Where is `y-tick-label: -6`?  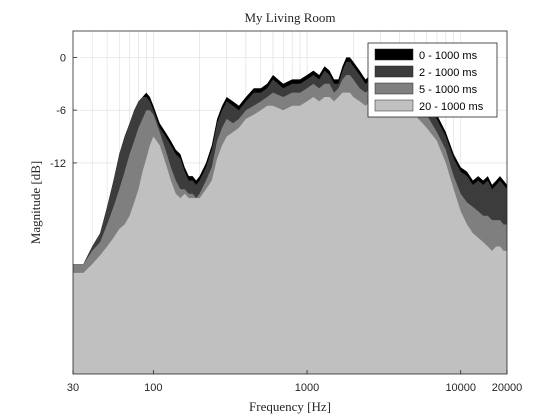
y-tick-label: -6 is located at coordinates (61, 111).